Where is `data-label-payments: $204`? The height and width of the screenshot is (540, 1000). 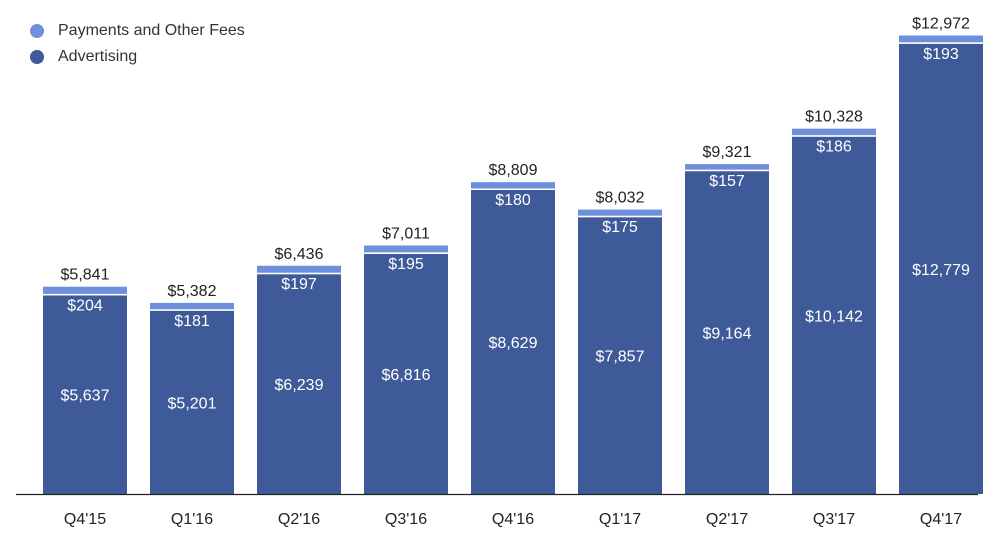
data-label-payments: $204 is located at coordinates (85, 305).